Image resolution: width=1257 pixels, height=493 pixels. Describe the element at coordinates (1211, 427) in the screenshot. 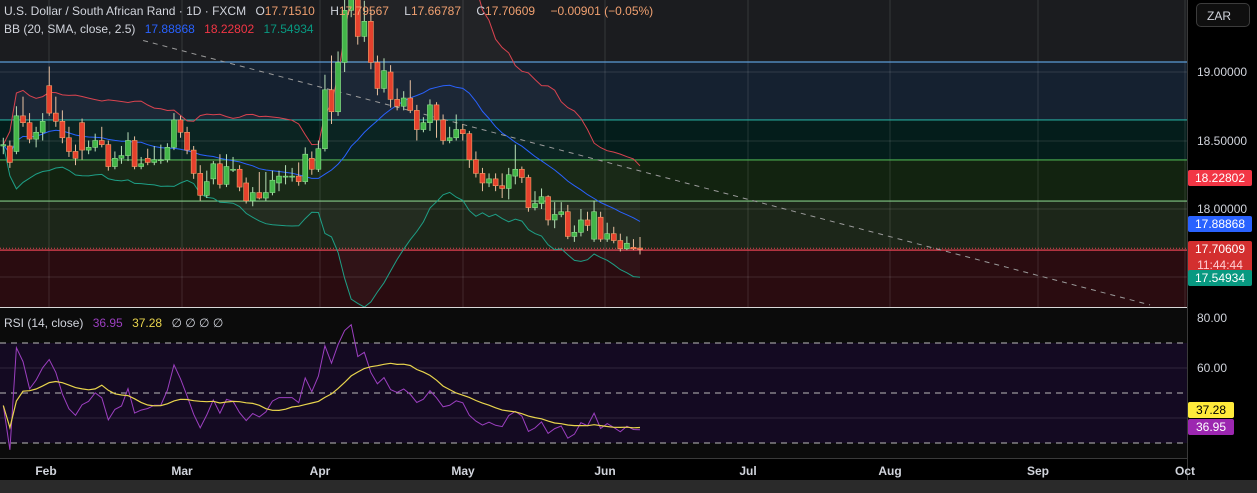

I see `rsi-axis-label: 36.95` at that location.